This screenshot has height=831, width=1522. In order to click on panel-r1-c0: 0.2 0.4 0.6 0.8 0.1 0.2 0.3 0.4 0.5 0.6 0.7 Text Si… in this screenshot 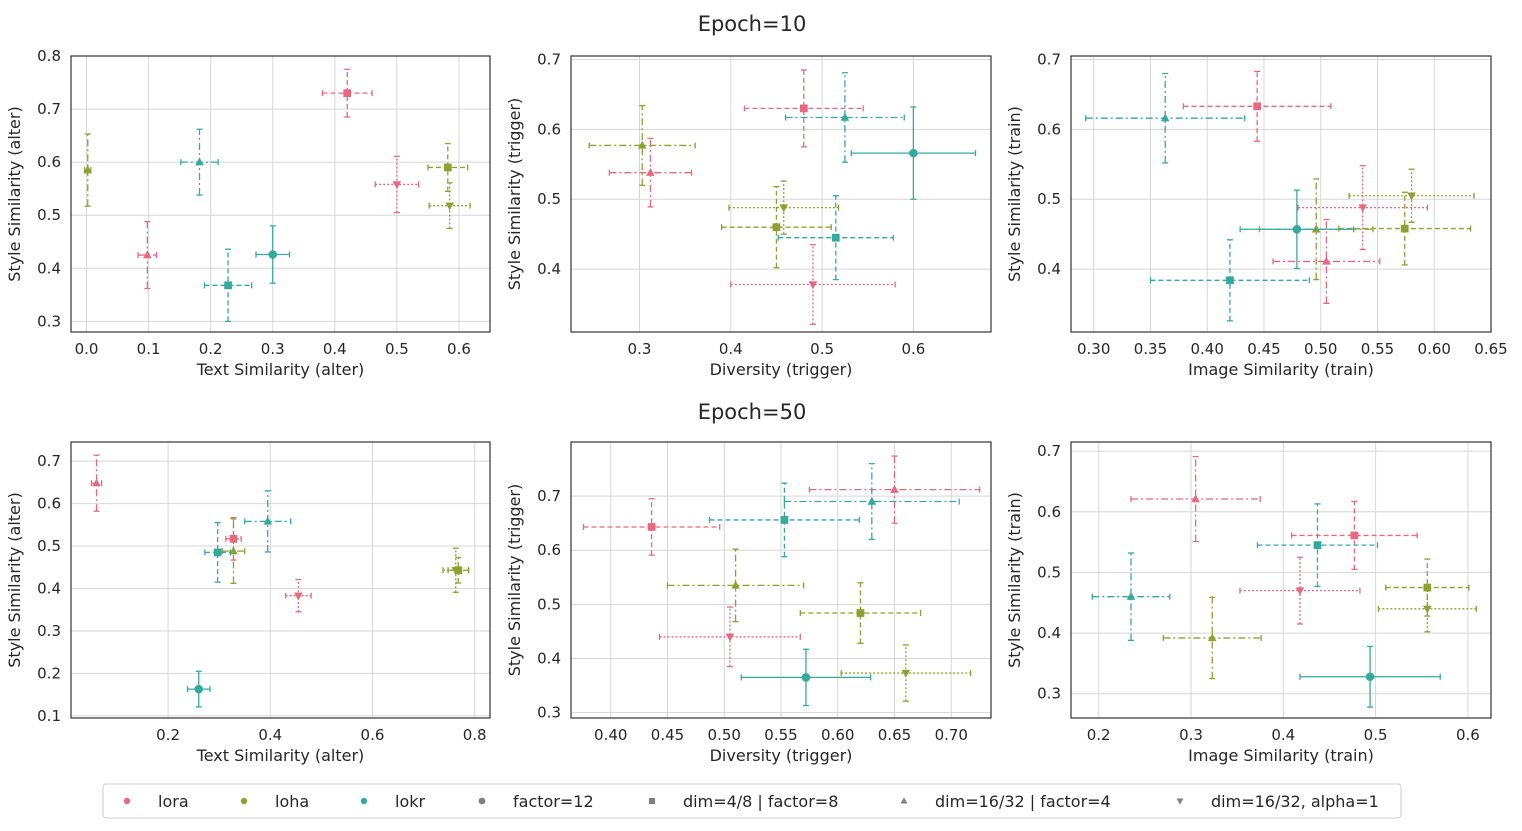, I will do `click(248, 603)`.